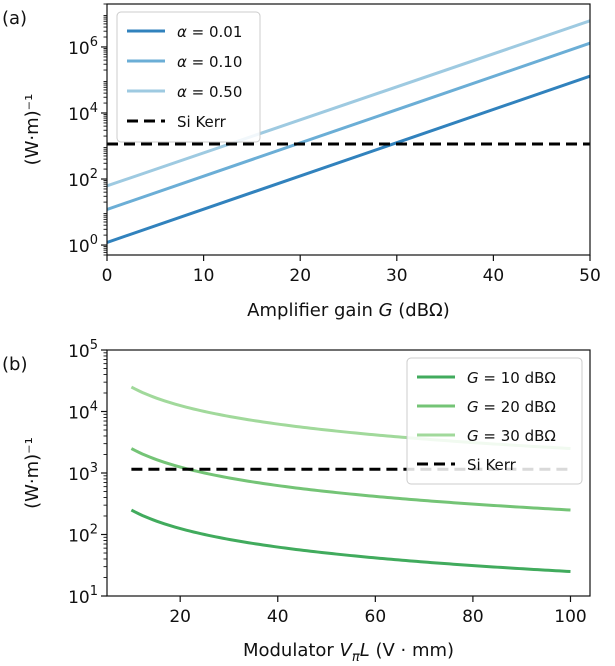  Describe the element at coordinates (570, 617) in the screenshot. I see `x-tick-label: 100` at that location.